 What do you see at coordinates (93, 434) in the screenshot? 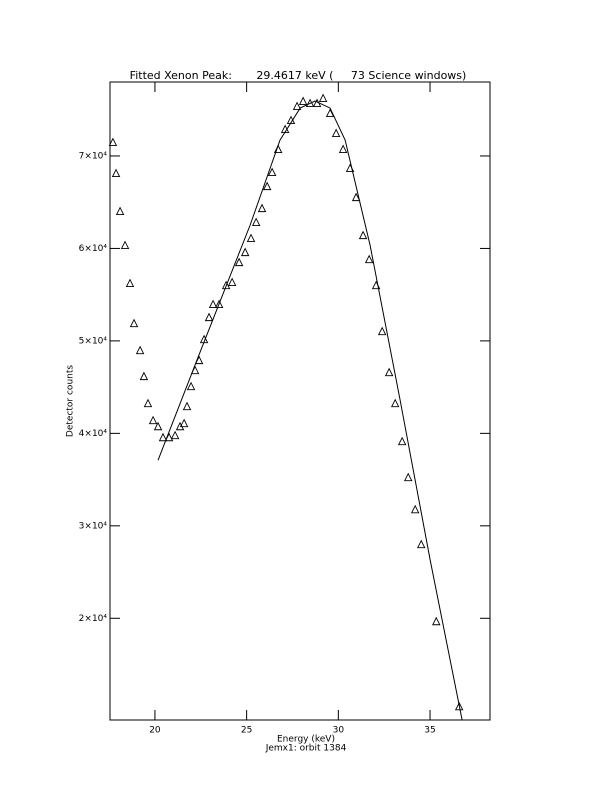
I see `y-tick-label: 4×10⁴` at bounding box center [93, 434].